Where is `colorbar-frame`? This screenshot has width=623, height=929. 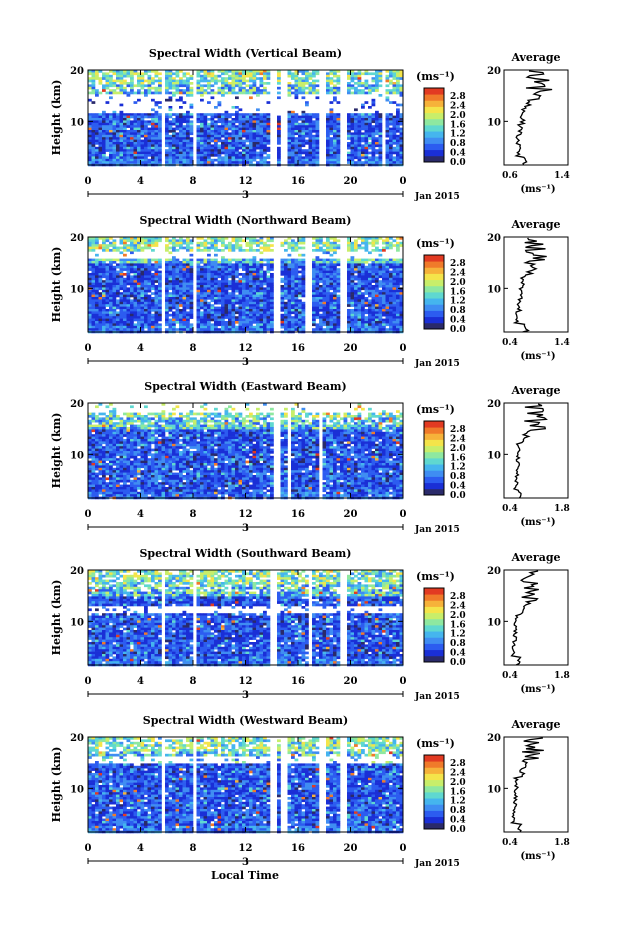
colorbar-frame is located at coordinates (434, 125).